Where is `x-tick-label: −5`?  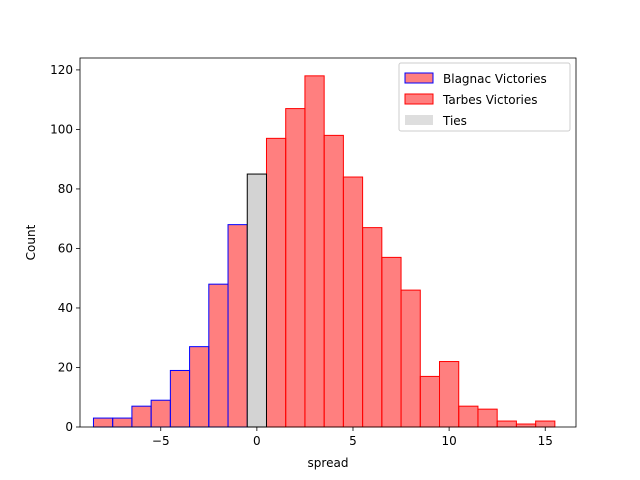
x-tick-label: −5 is located at coordinates (161, 441).